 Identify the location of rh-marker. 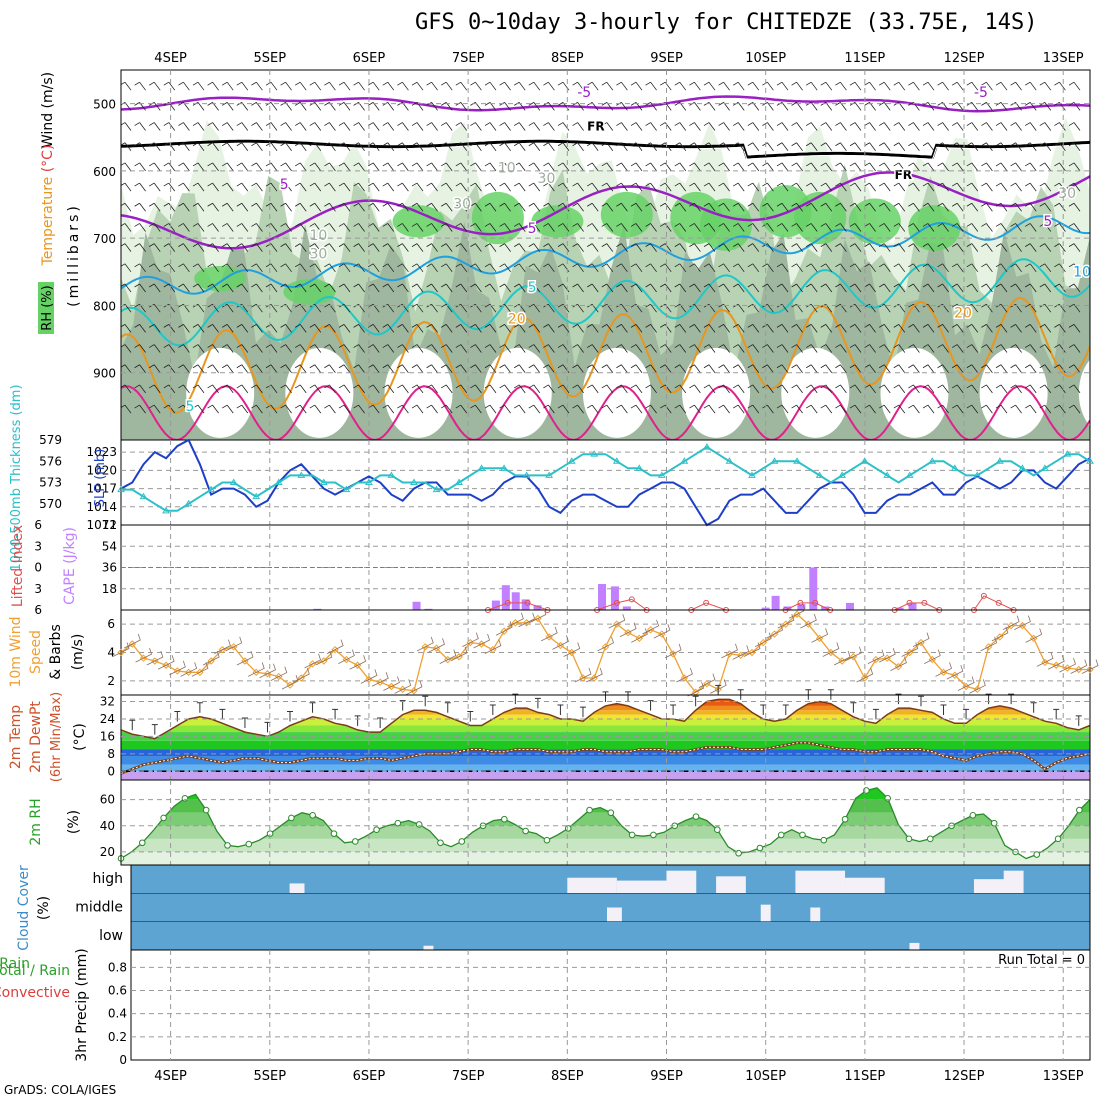
(547, 840).